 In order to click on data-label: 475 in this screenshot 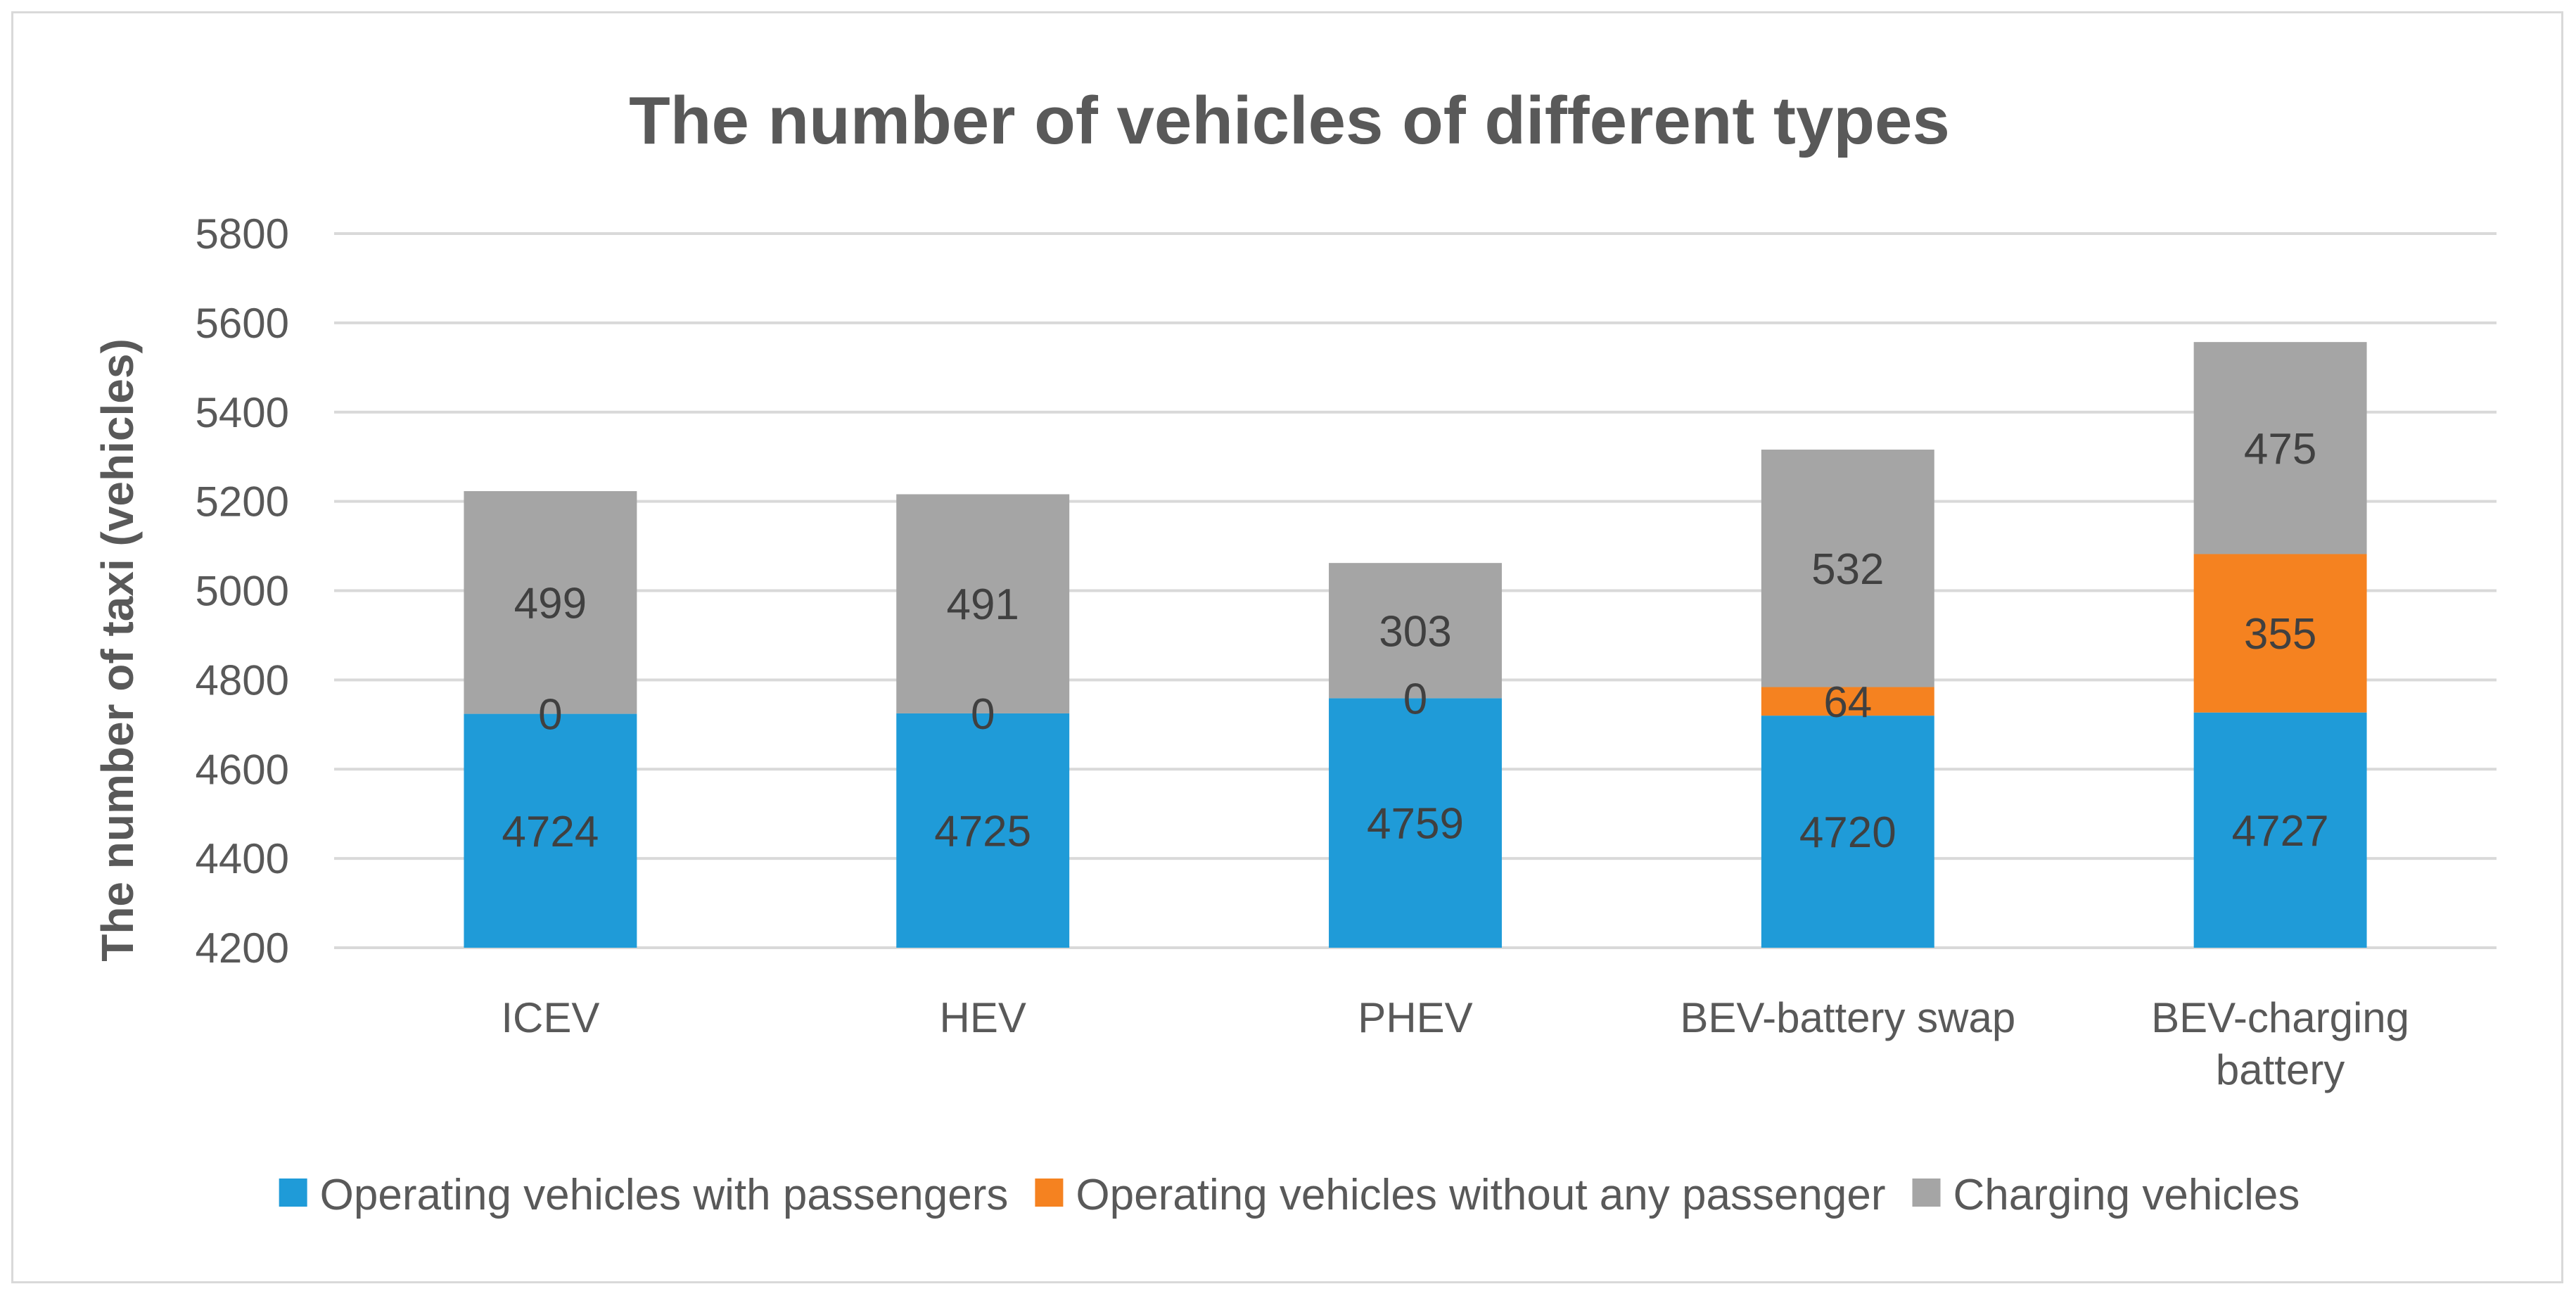, I will do `click(2280, 449)`.